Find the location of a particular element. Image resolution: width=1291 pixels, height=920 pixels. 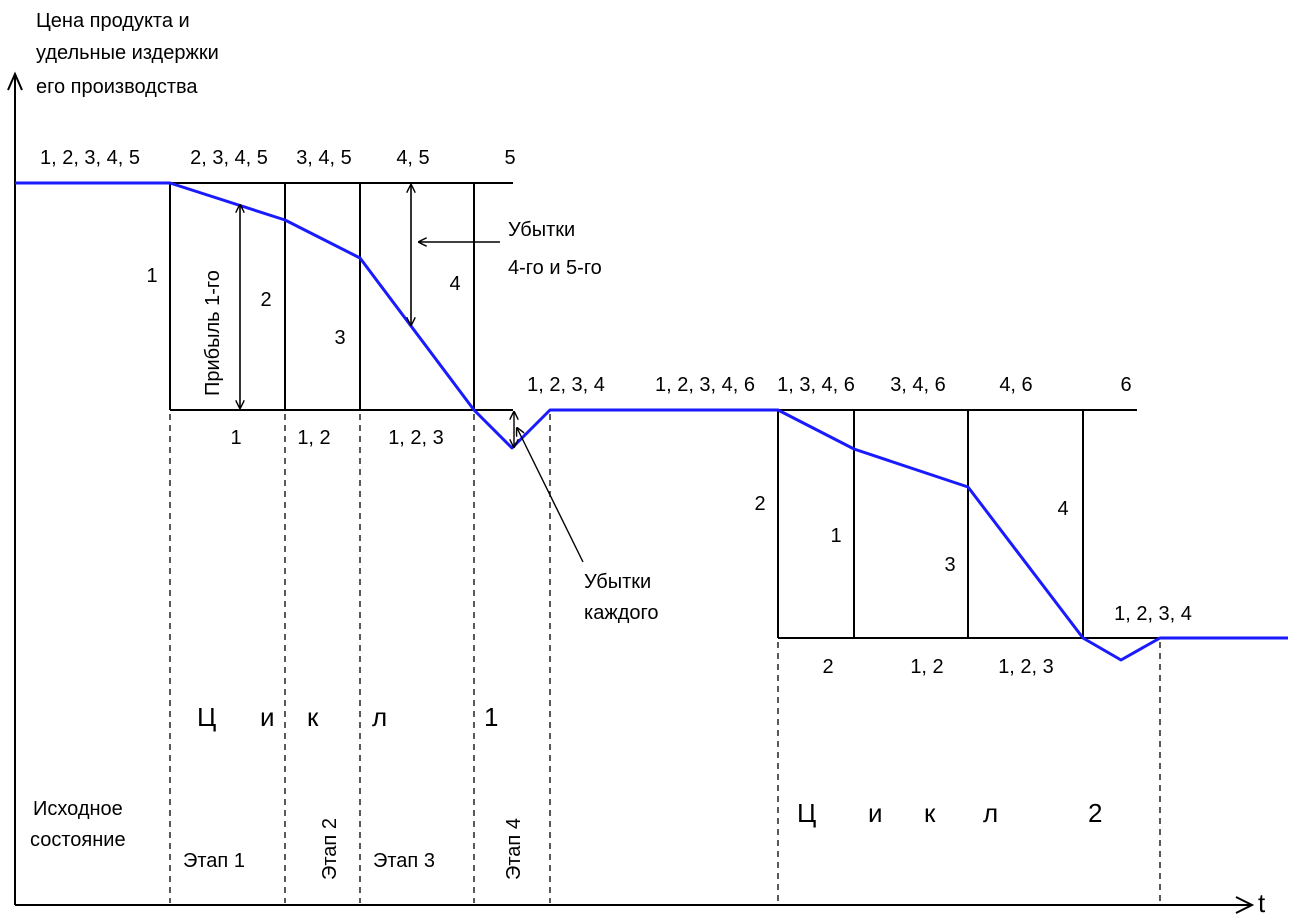

cycle-2-top-label: 1, 2, 3, 4 is located at coordinates (566, 385).